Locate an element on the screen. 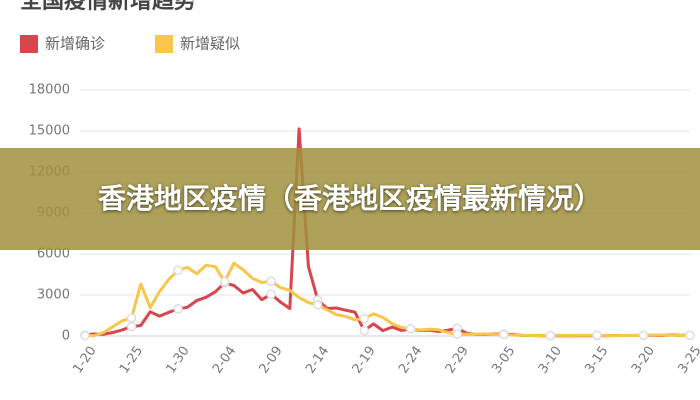 Image resolution: width=700 pixels, height=400 pixels. legend-label: 新增疑似 is located at coordinates (210, 44).